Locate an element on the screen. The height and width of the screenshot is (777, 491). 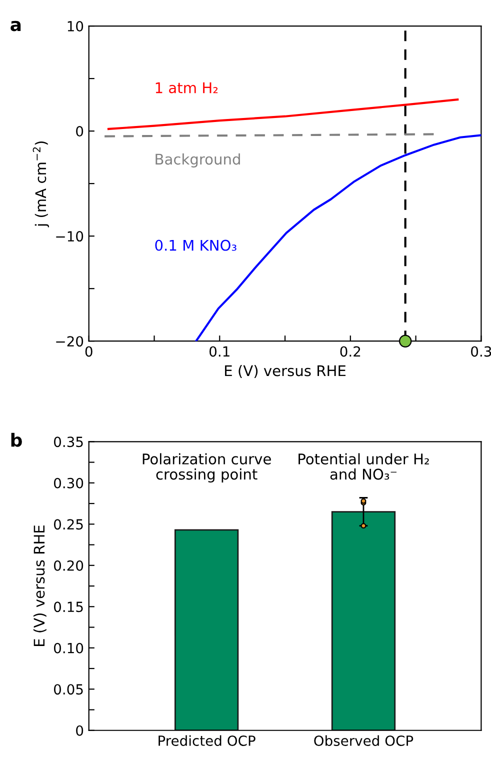
y-axis-title: E (V) versus RHE is located at coordinates (39, 586).